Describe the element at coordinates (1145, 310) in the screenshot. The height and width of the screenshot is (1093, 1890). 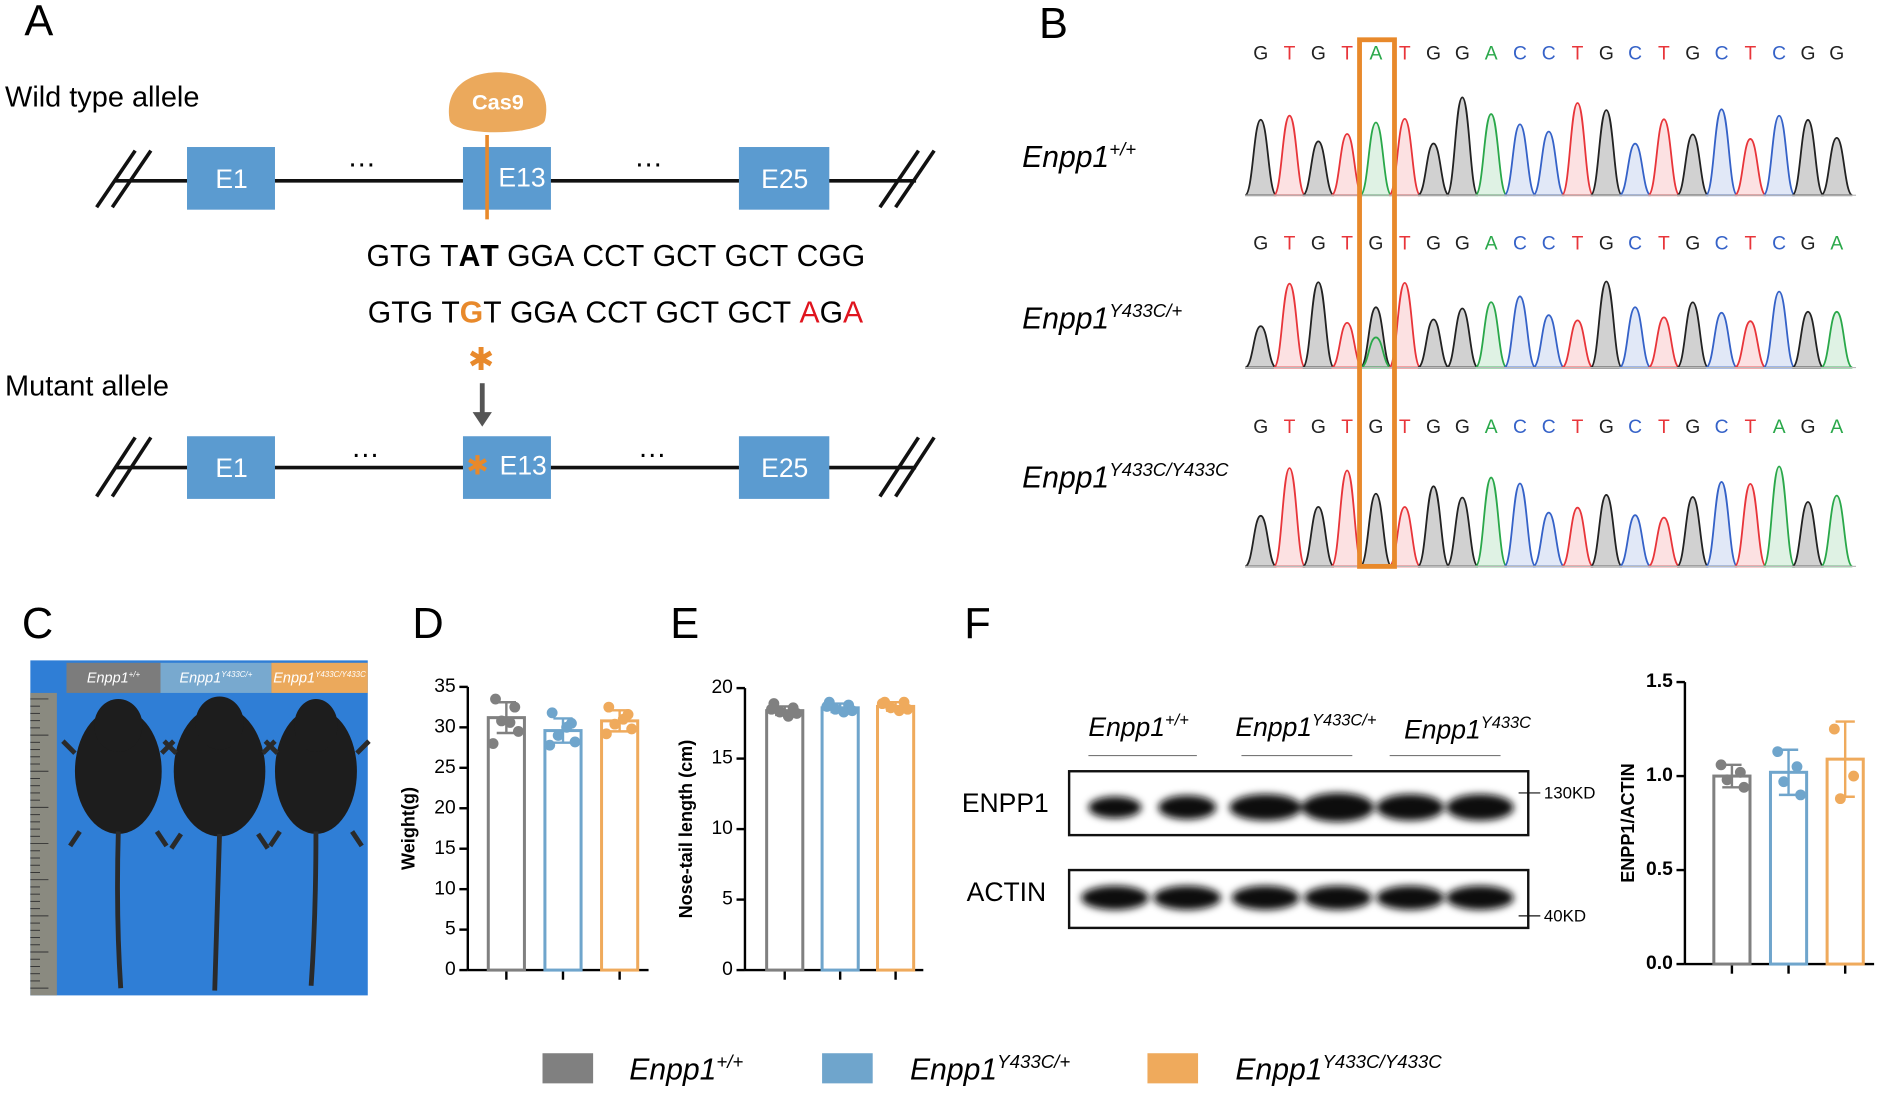
I see `genotype-sup: Y433C/+` at that location.